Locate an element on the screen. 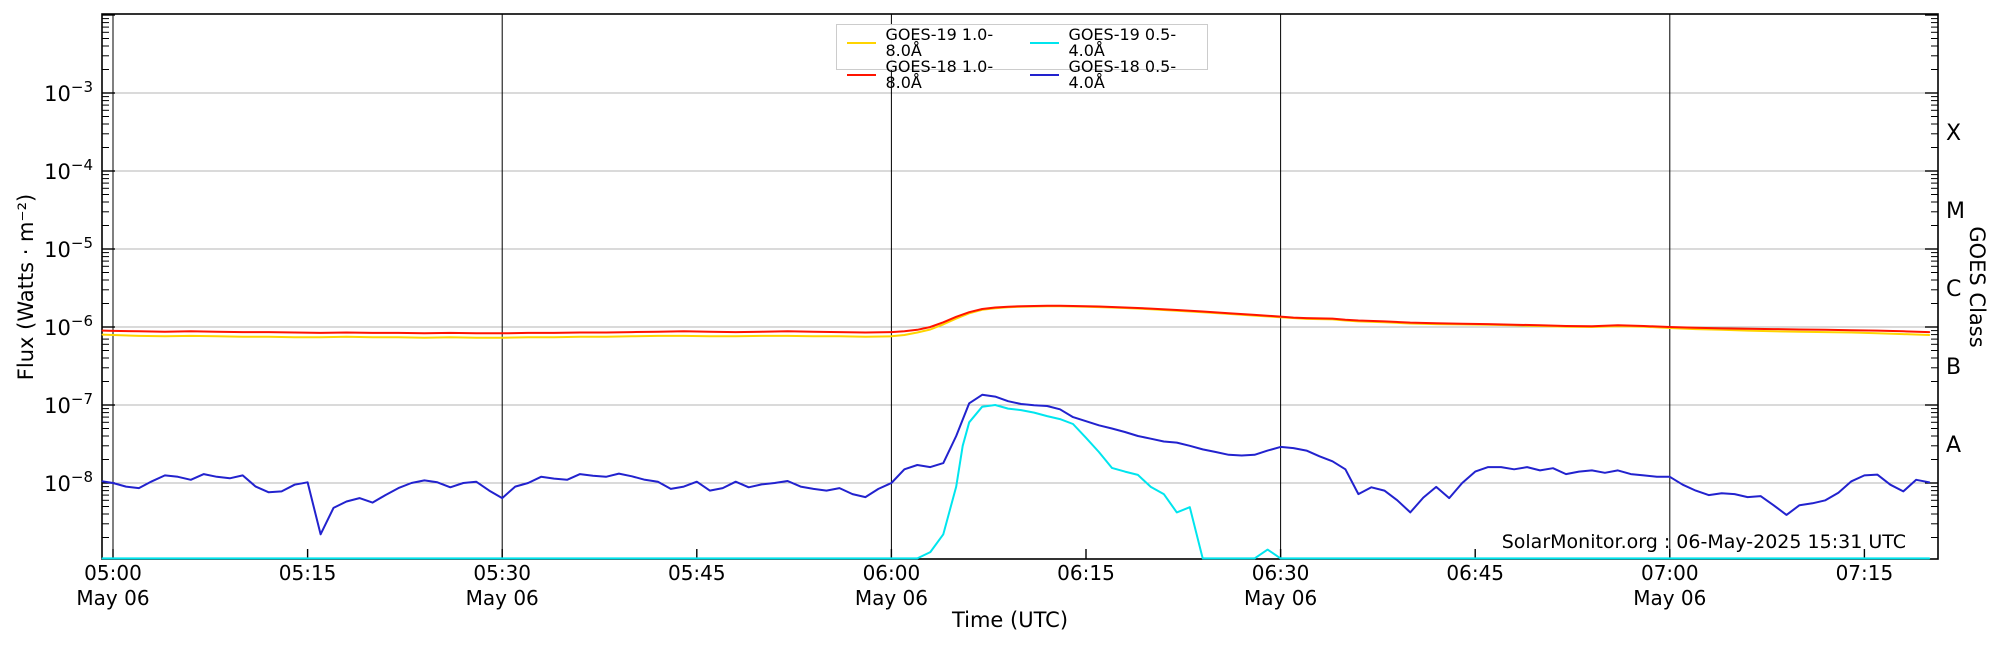 The height and width of the screenshot is (650, 2000). goes-class-x: X is located at coordinates (1953, 133).